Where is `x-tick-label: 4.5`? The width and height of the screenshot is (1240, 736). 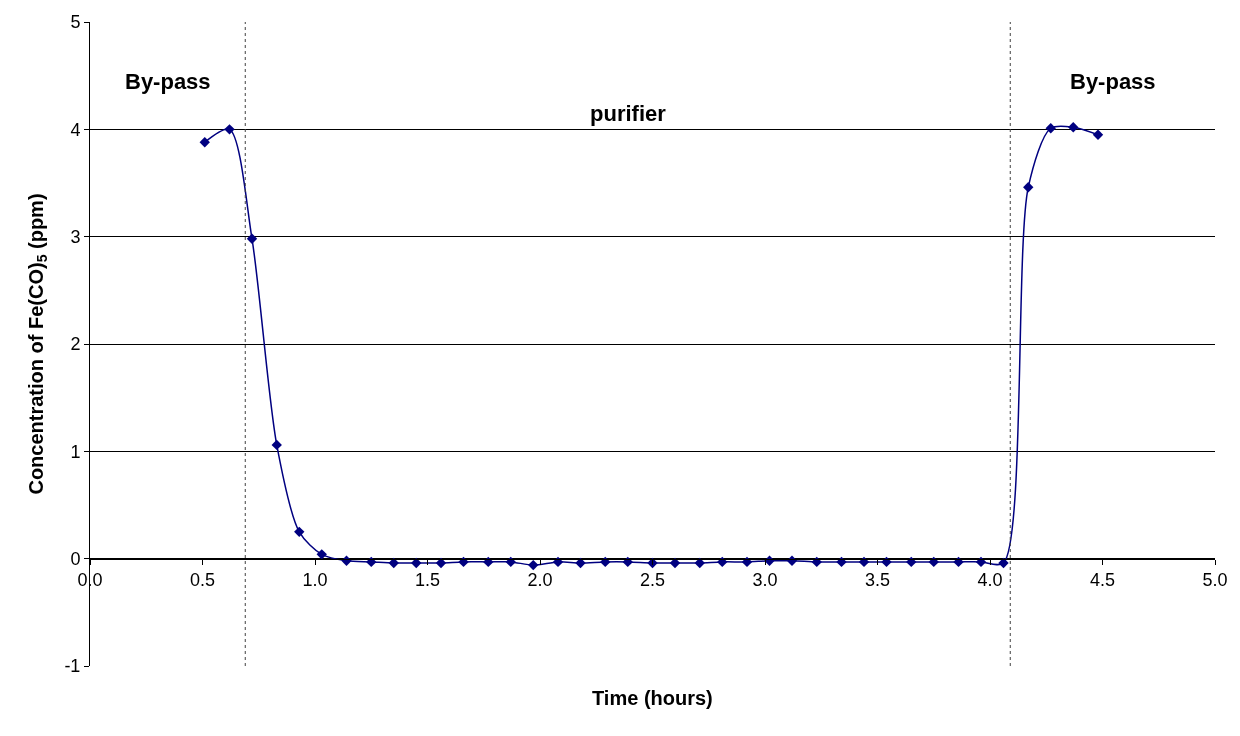 x-tick-label: 4.5 is located at coordinates (1102, 580).